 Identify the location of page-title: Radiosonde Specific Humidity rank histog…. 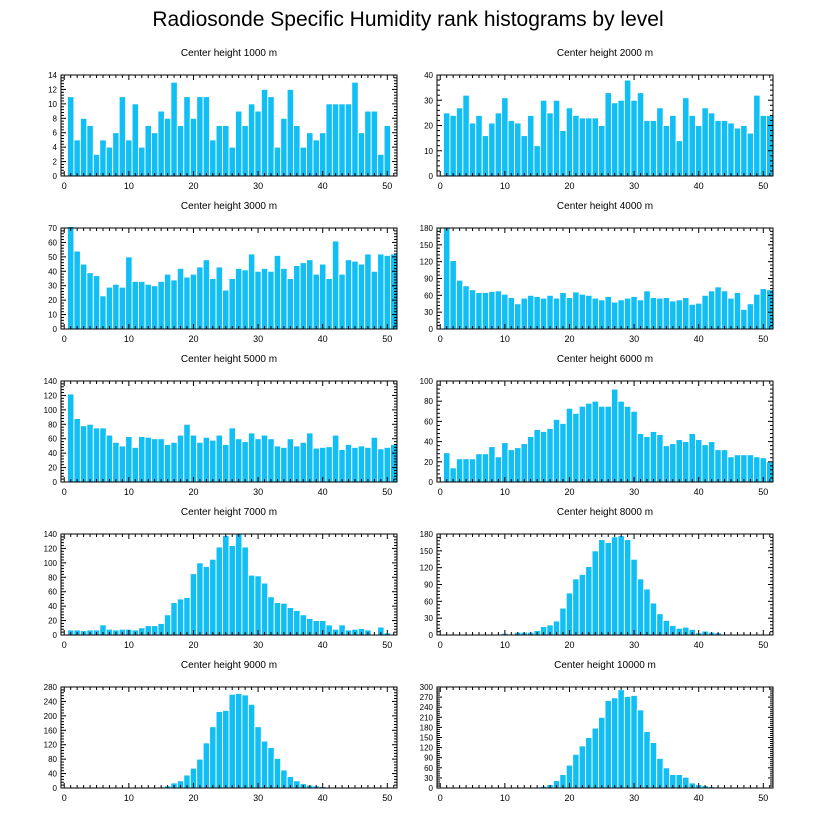
(408, 19).